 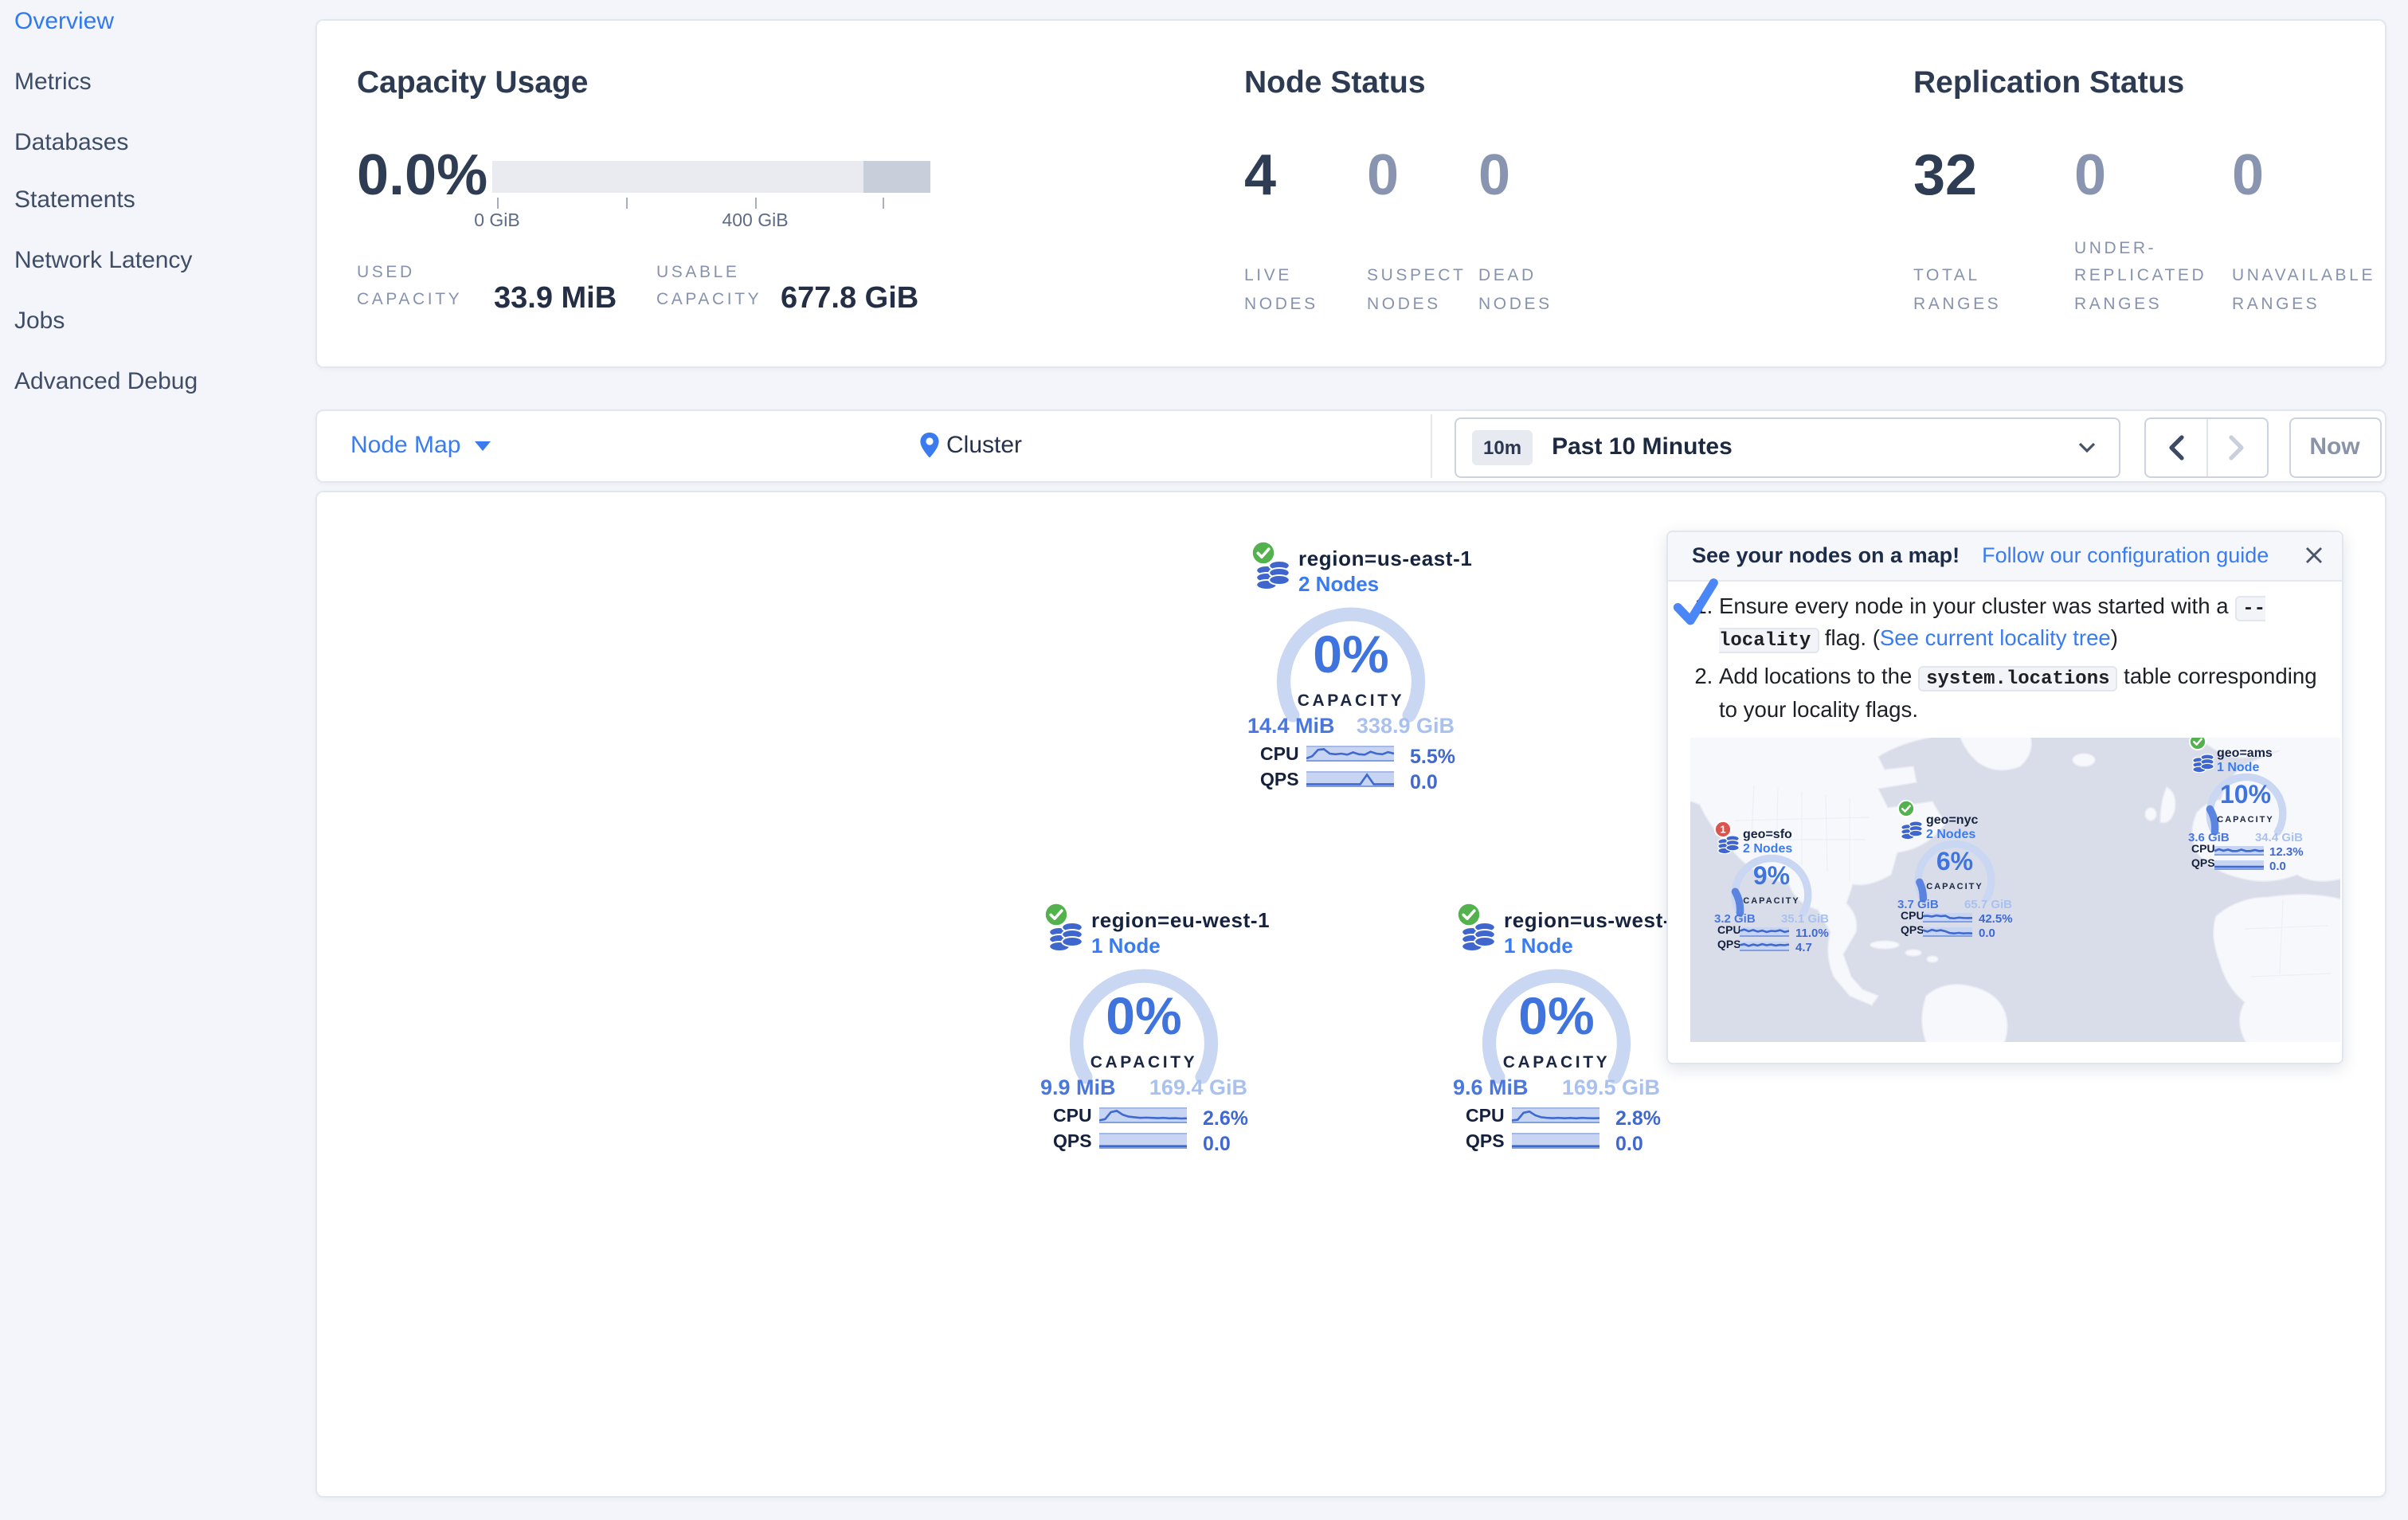 I want to click on sidebar-item-databases: Databases, so click(x=72, y=141).